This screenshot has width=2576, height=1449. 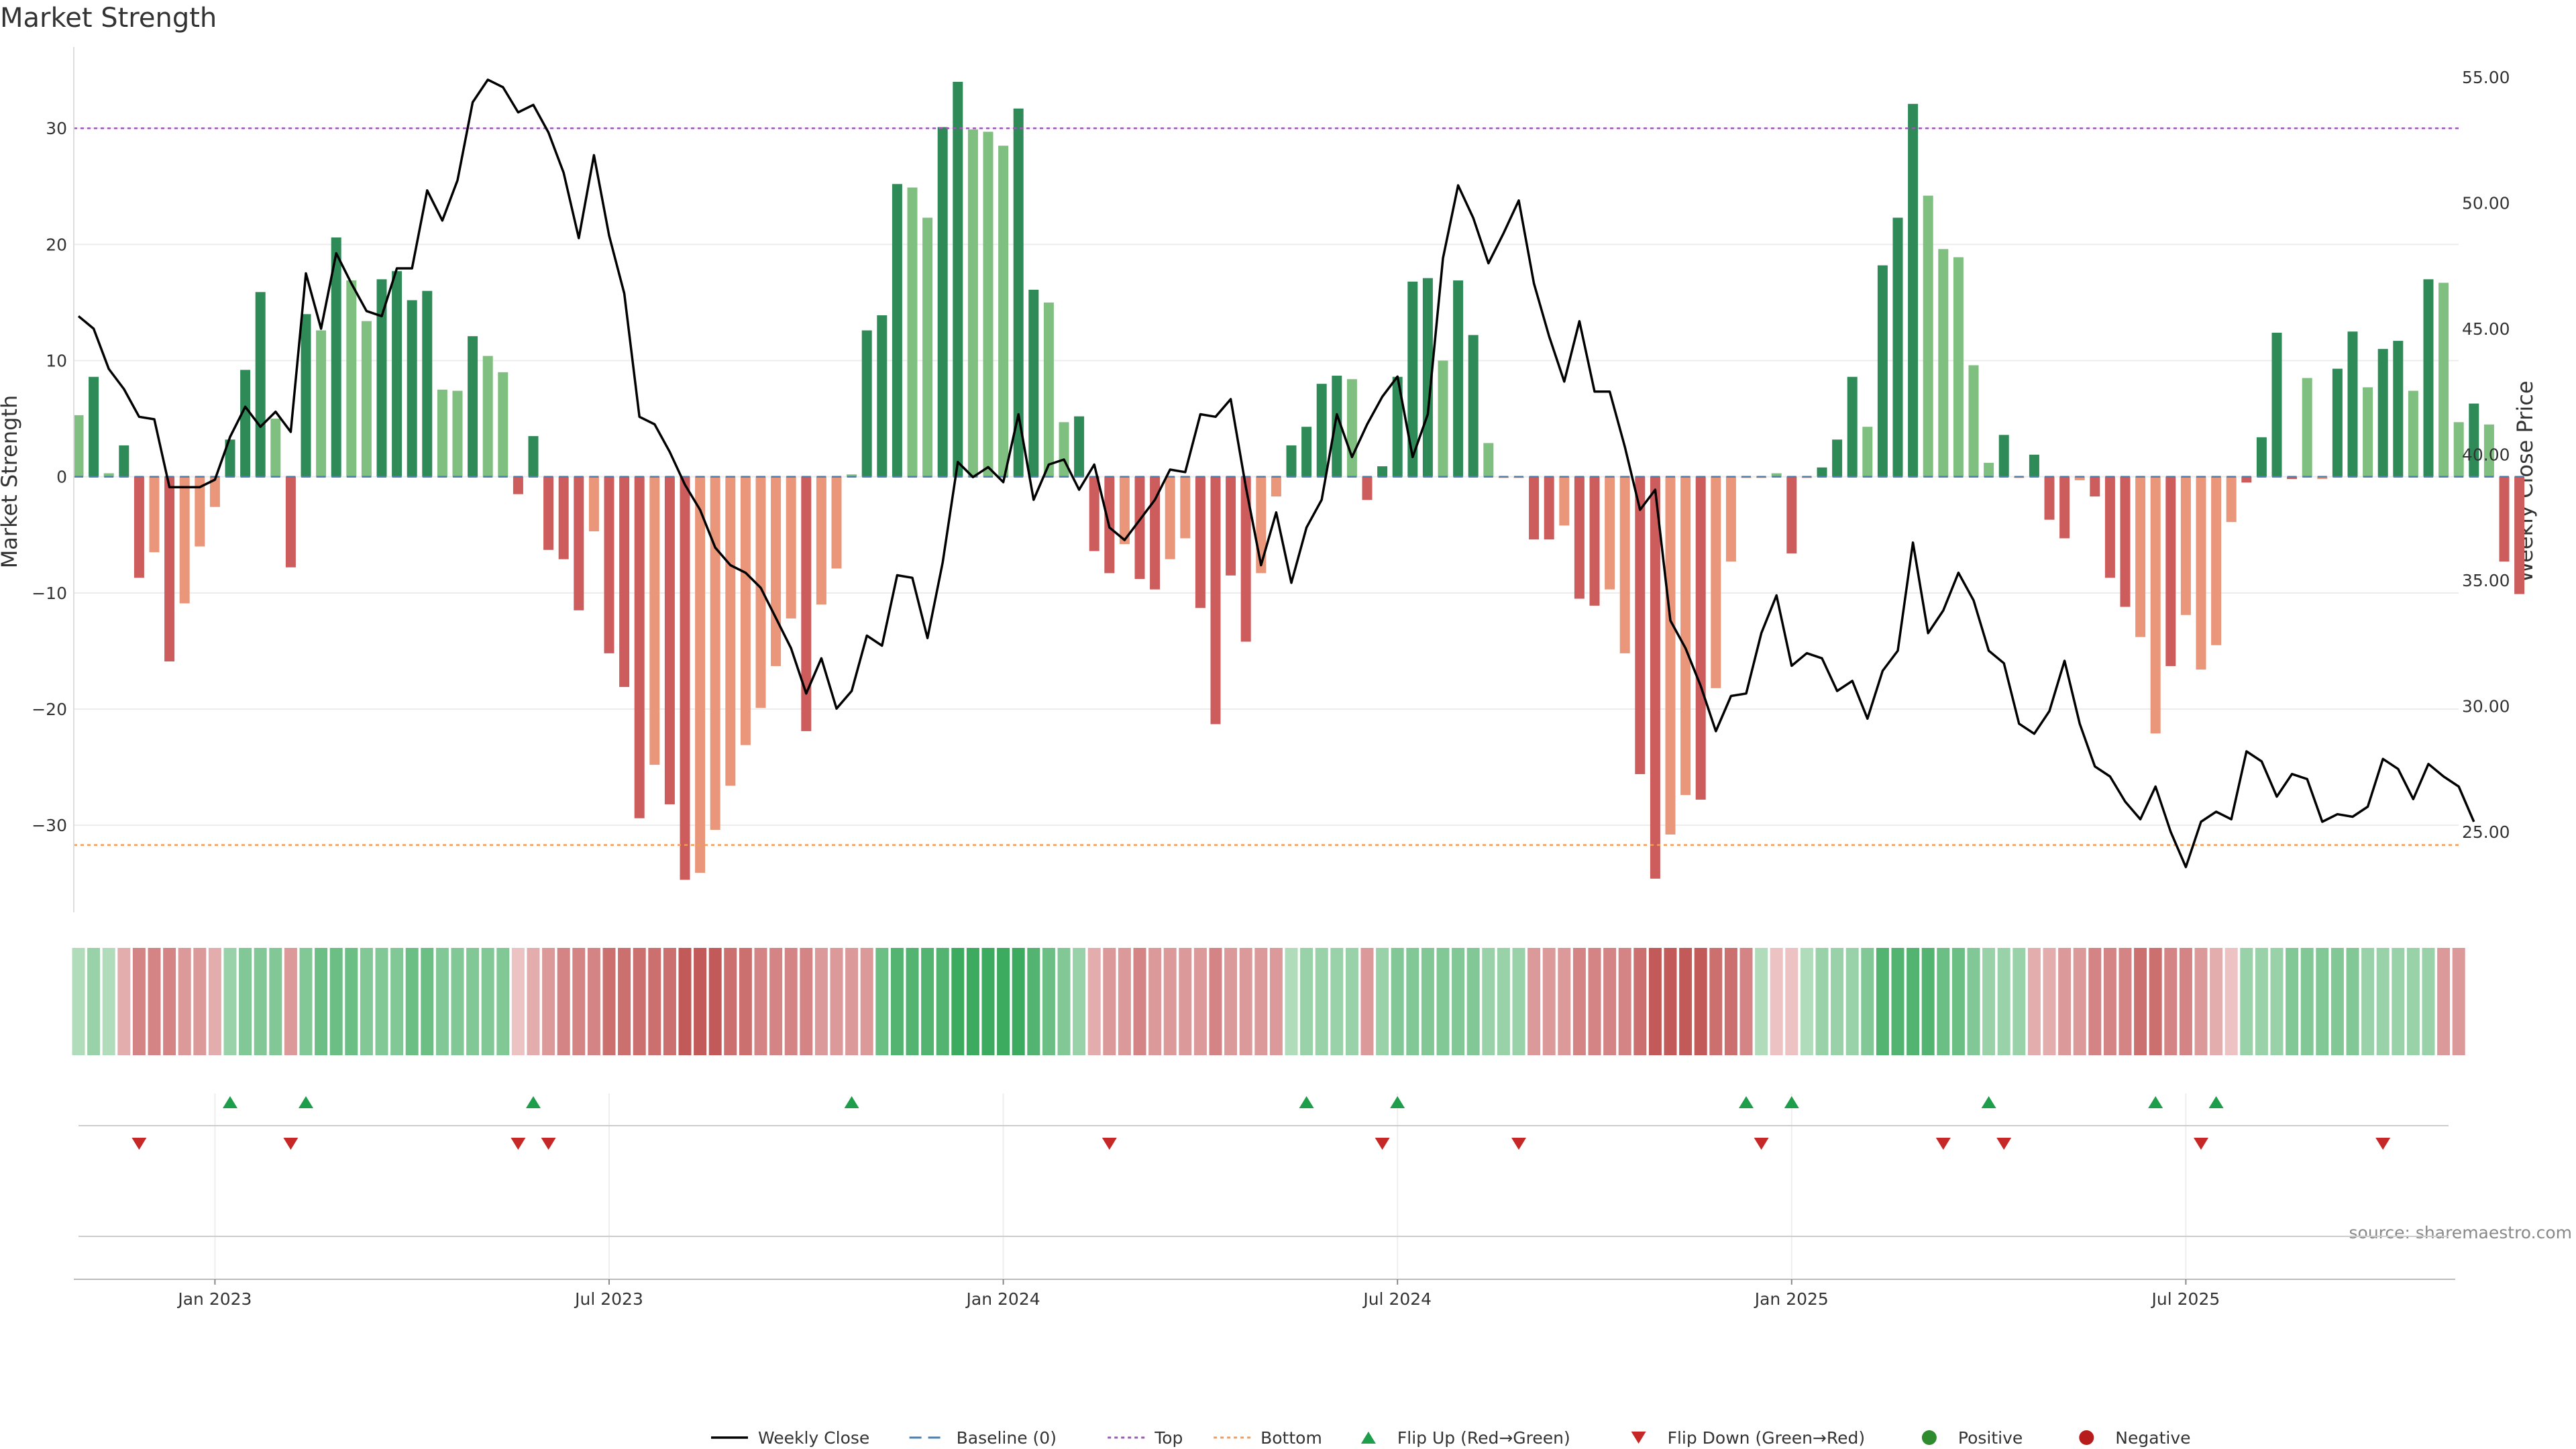 What do you see at coordinates (813, 1438) in the screenshot?
I see `legend-label-weekly_close: Weekly Close` at bounding box center [813, 1438].